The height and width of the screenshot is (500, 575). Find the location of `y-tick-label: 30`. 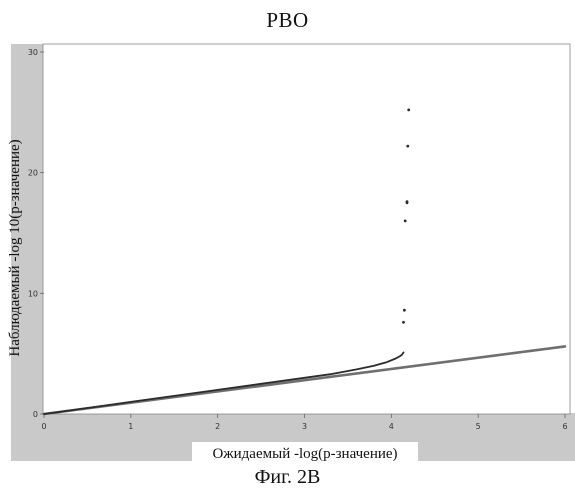

y-tick-label: 30 is located at coordinates (33, 52).